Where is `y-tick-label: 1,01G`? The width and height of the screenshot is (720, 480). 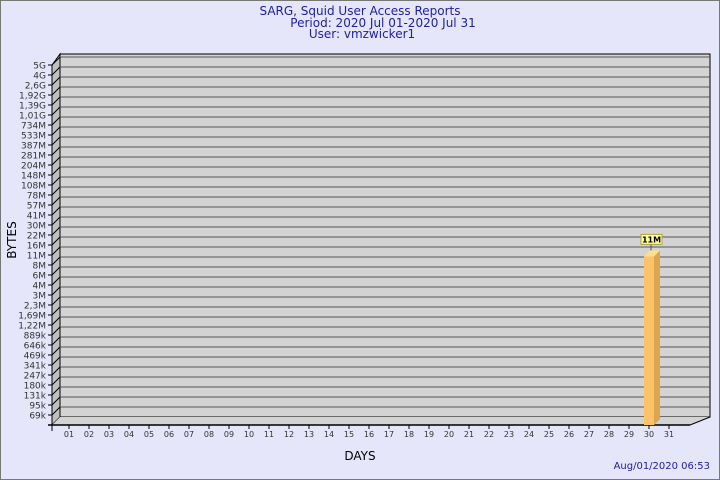 y-tick-label: 1,01G is located at coordinates (32, 117).